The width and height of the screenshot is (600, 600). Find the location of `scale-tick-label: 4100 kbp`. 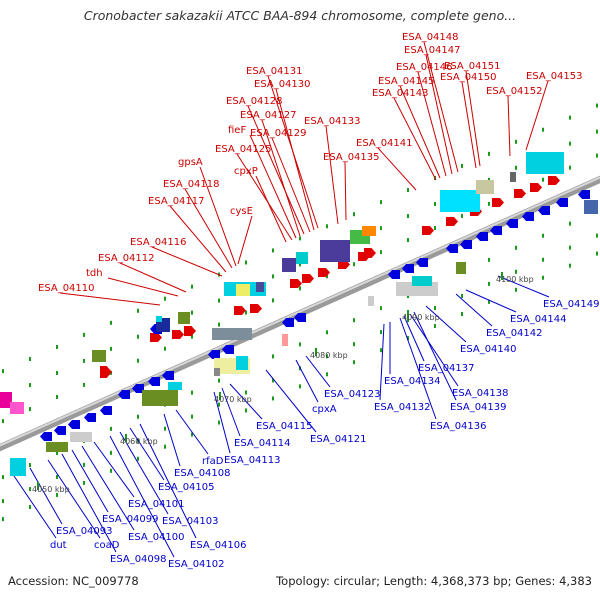

scale-tick-label: 4100 kbp is located at coordinates (515, 279).